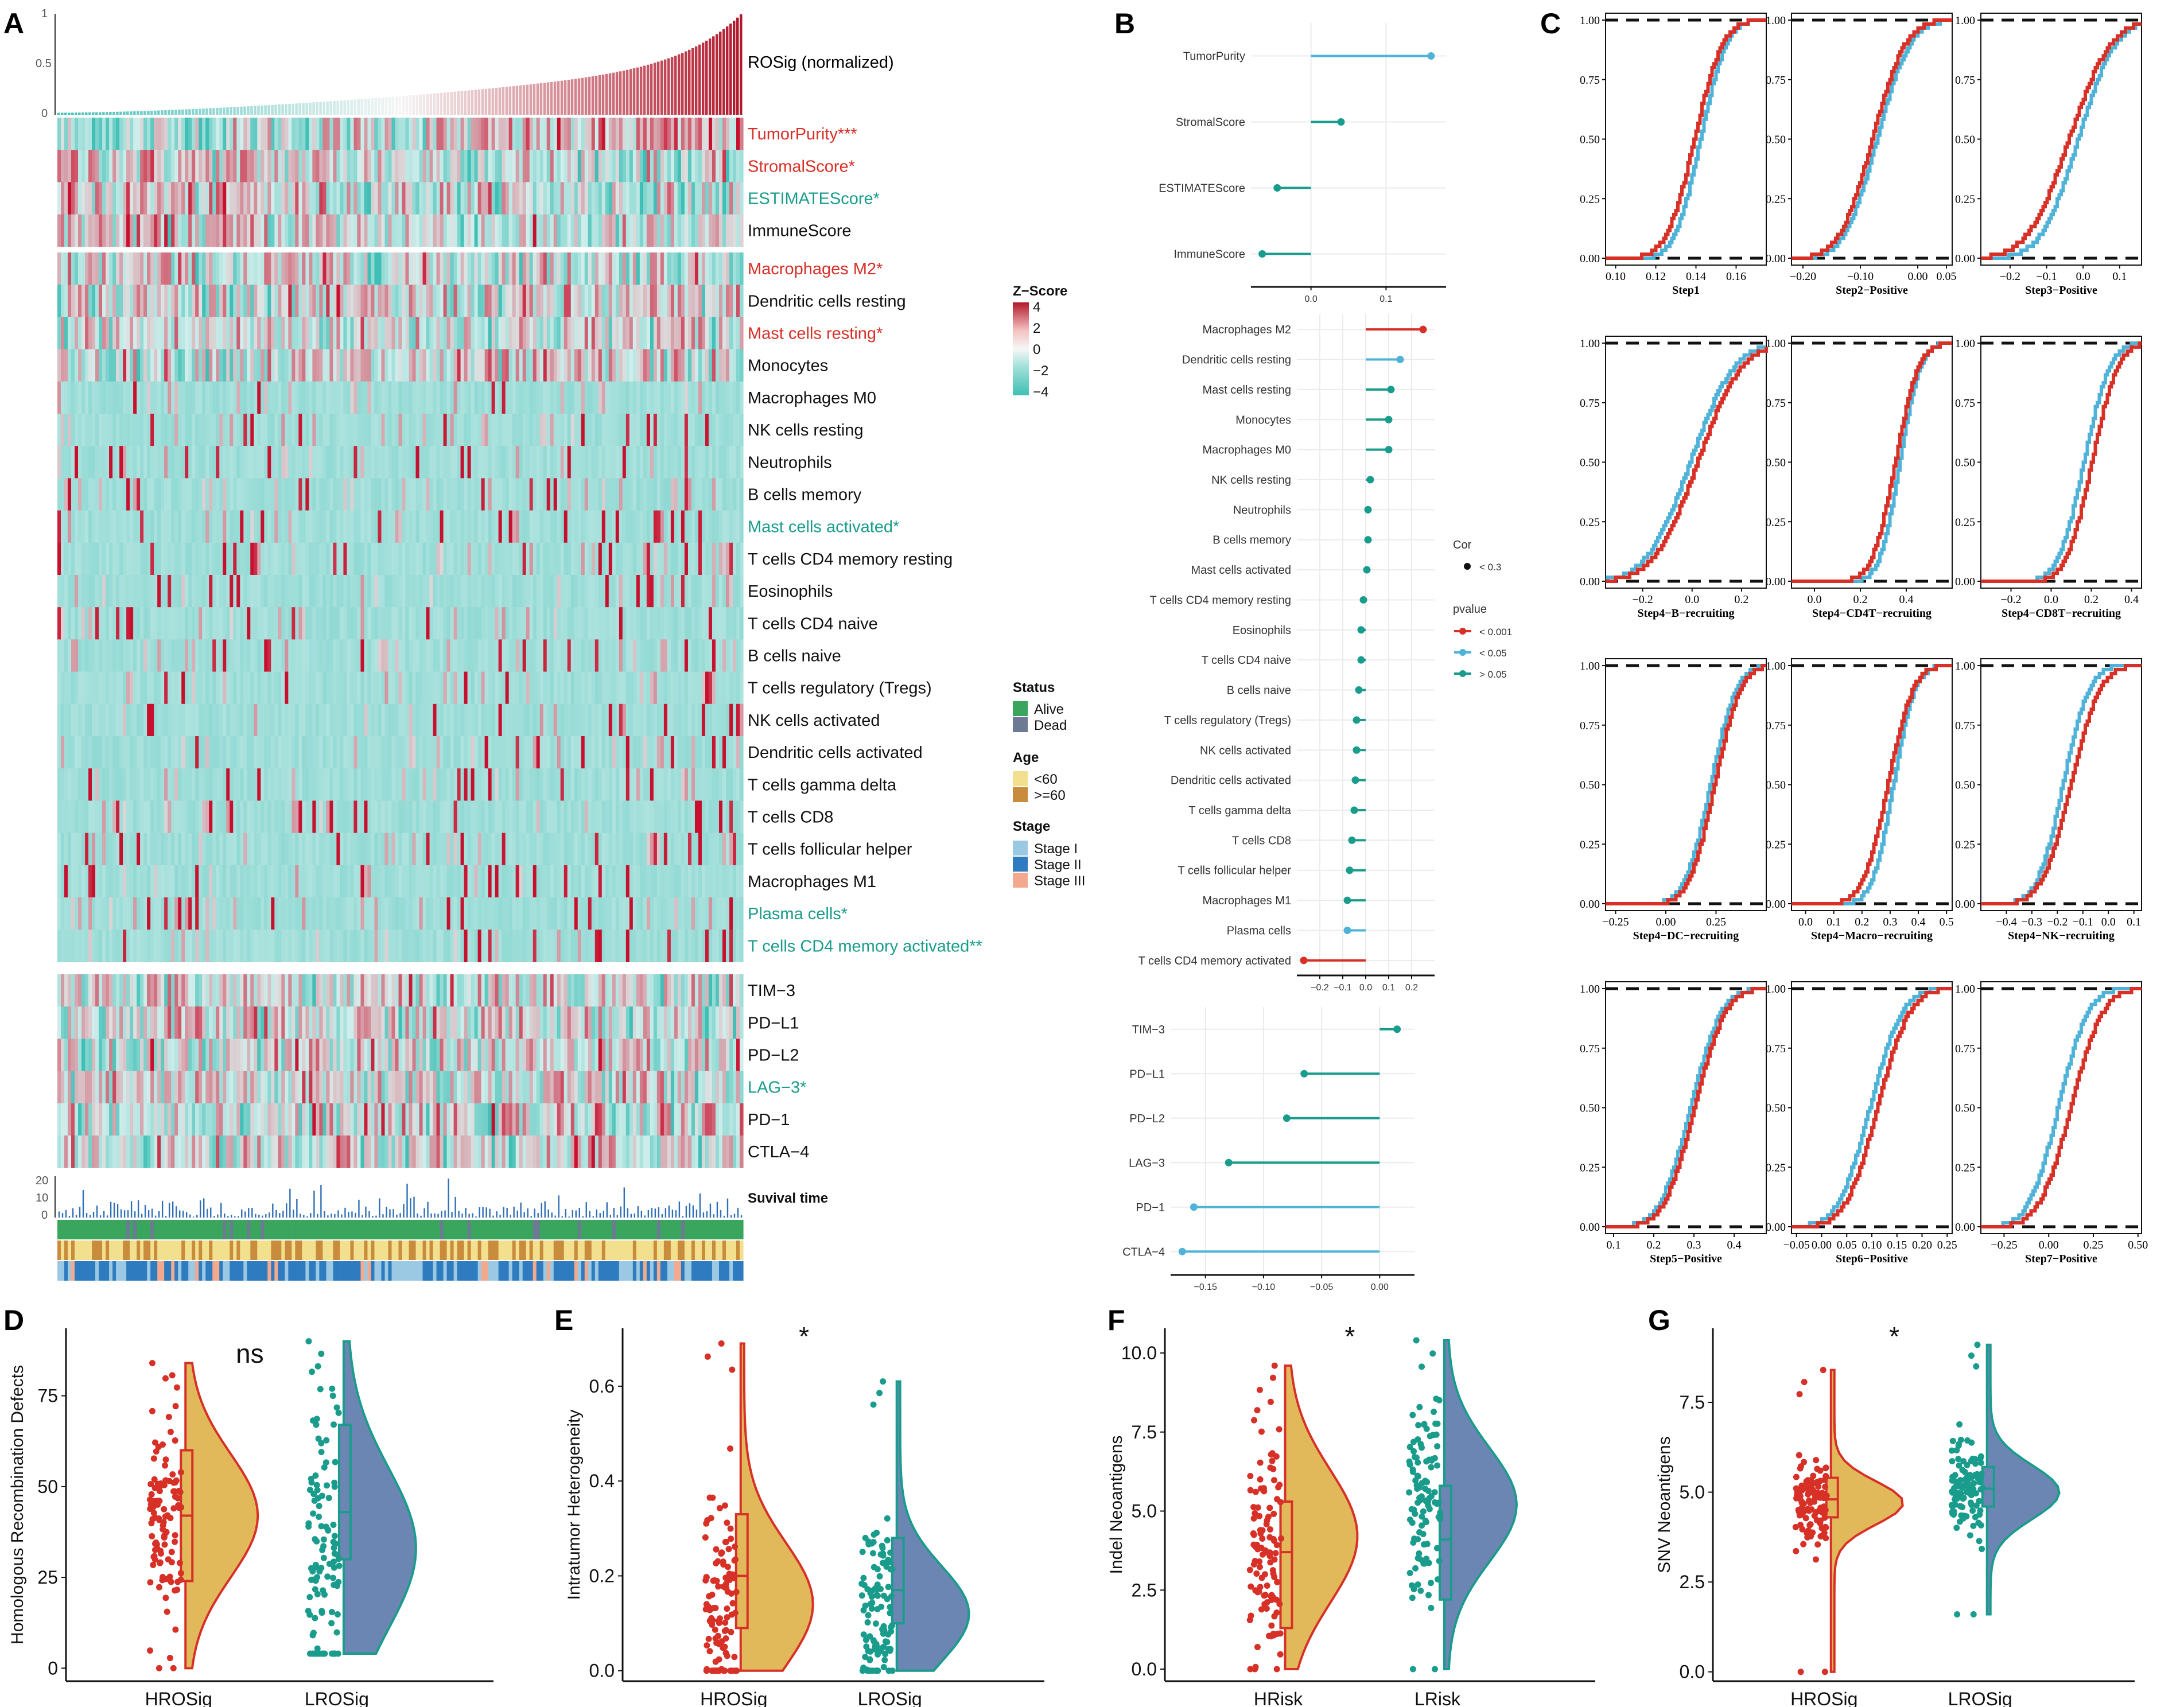  What do you see at coordinates (401, 198) in the screenshot?
I see `heatmap-row` at bounding box center [401, 198].